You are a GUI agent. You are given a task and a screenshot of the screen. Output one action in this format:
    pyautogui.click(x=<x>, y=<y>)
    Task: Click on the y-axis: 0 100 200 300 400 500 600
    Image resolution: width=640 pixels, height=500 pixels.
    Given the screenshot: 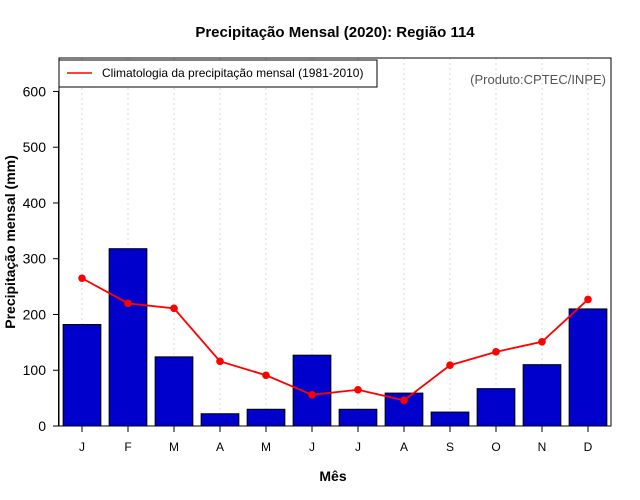 What is the action you would take?
    pyautogui.click(x=41, y=258)
    